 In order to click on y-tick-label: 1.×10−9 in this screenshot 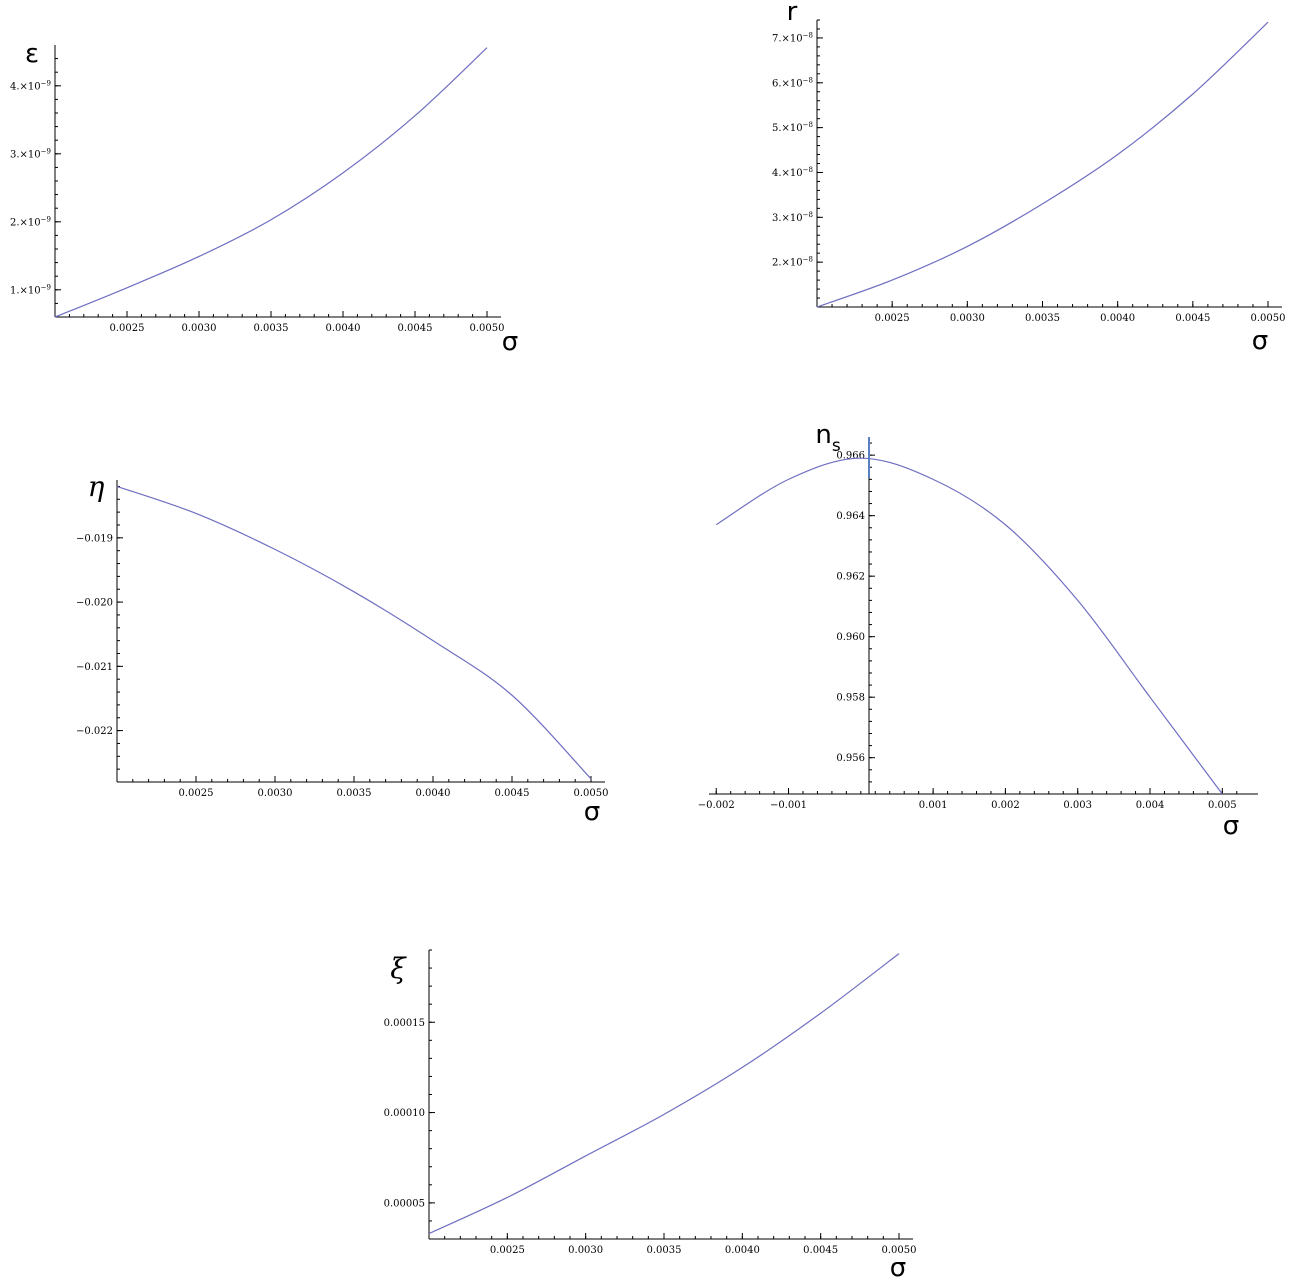, I will do `click(30, 289)`.